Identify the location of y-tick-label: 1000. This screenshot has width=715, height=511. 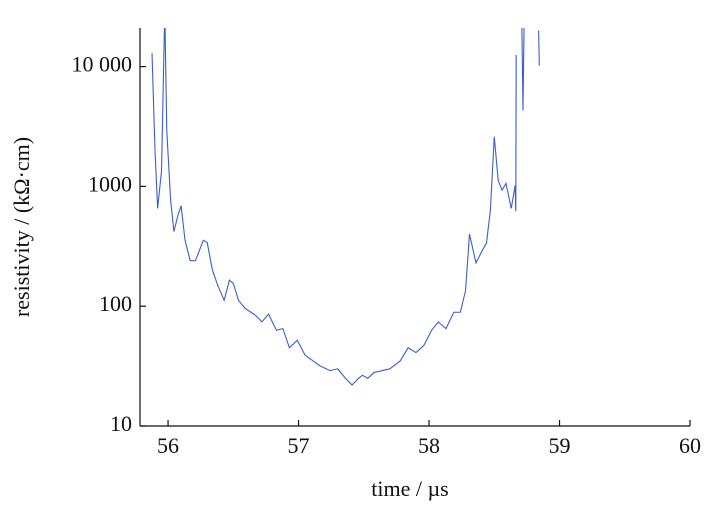
(110, 183).